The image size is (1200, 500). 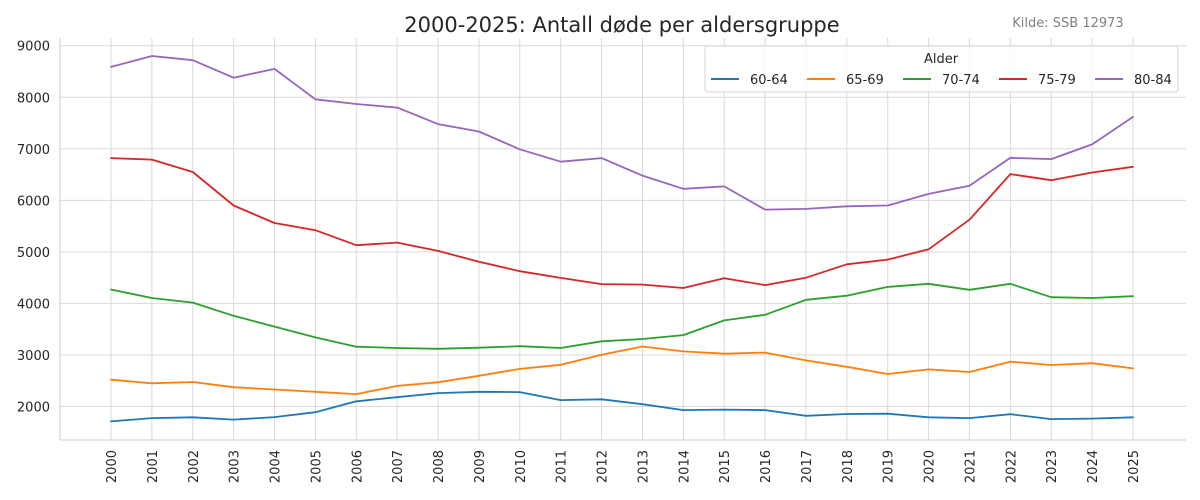 What do you see at coordinates (112, 466) in the screenshot?
I see `x-tick-label: 2000` at bounding box center [112, 466].